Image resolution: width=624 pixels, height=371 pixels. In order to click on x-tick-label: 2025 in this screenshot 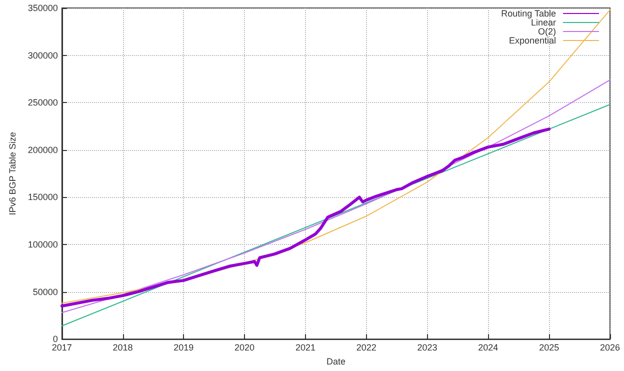, I will do `click(549, 347)`.